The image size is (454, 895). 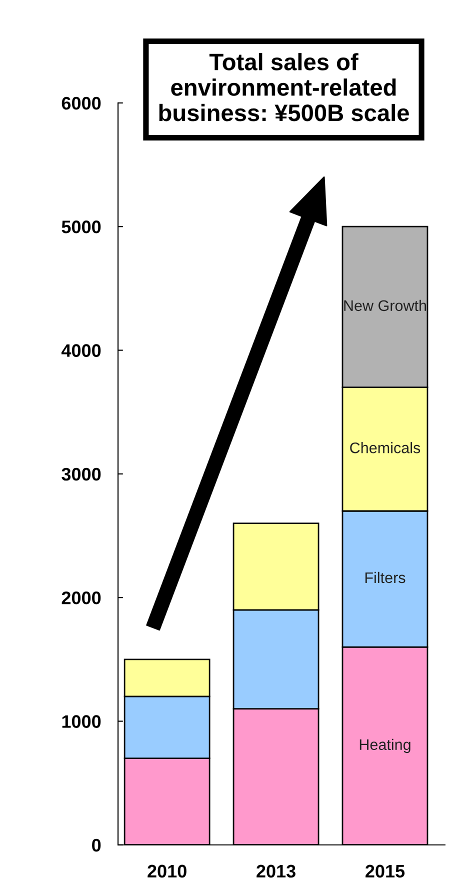 What do you see at coordinates (385, 306) in the screenshot?
I see `series-label: New Growth` at bounding box center [385, 306].